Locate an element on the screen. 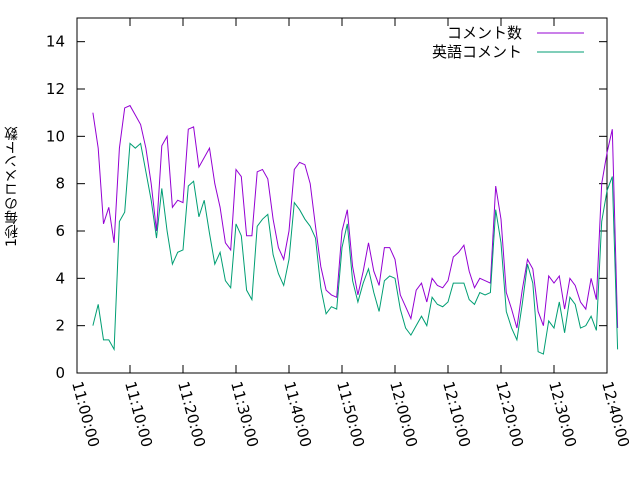 This screenshot has width=640, height=480. legend-label-1: コメント数 is located at coordinates (484, 33).